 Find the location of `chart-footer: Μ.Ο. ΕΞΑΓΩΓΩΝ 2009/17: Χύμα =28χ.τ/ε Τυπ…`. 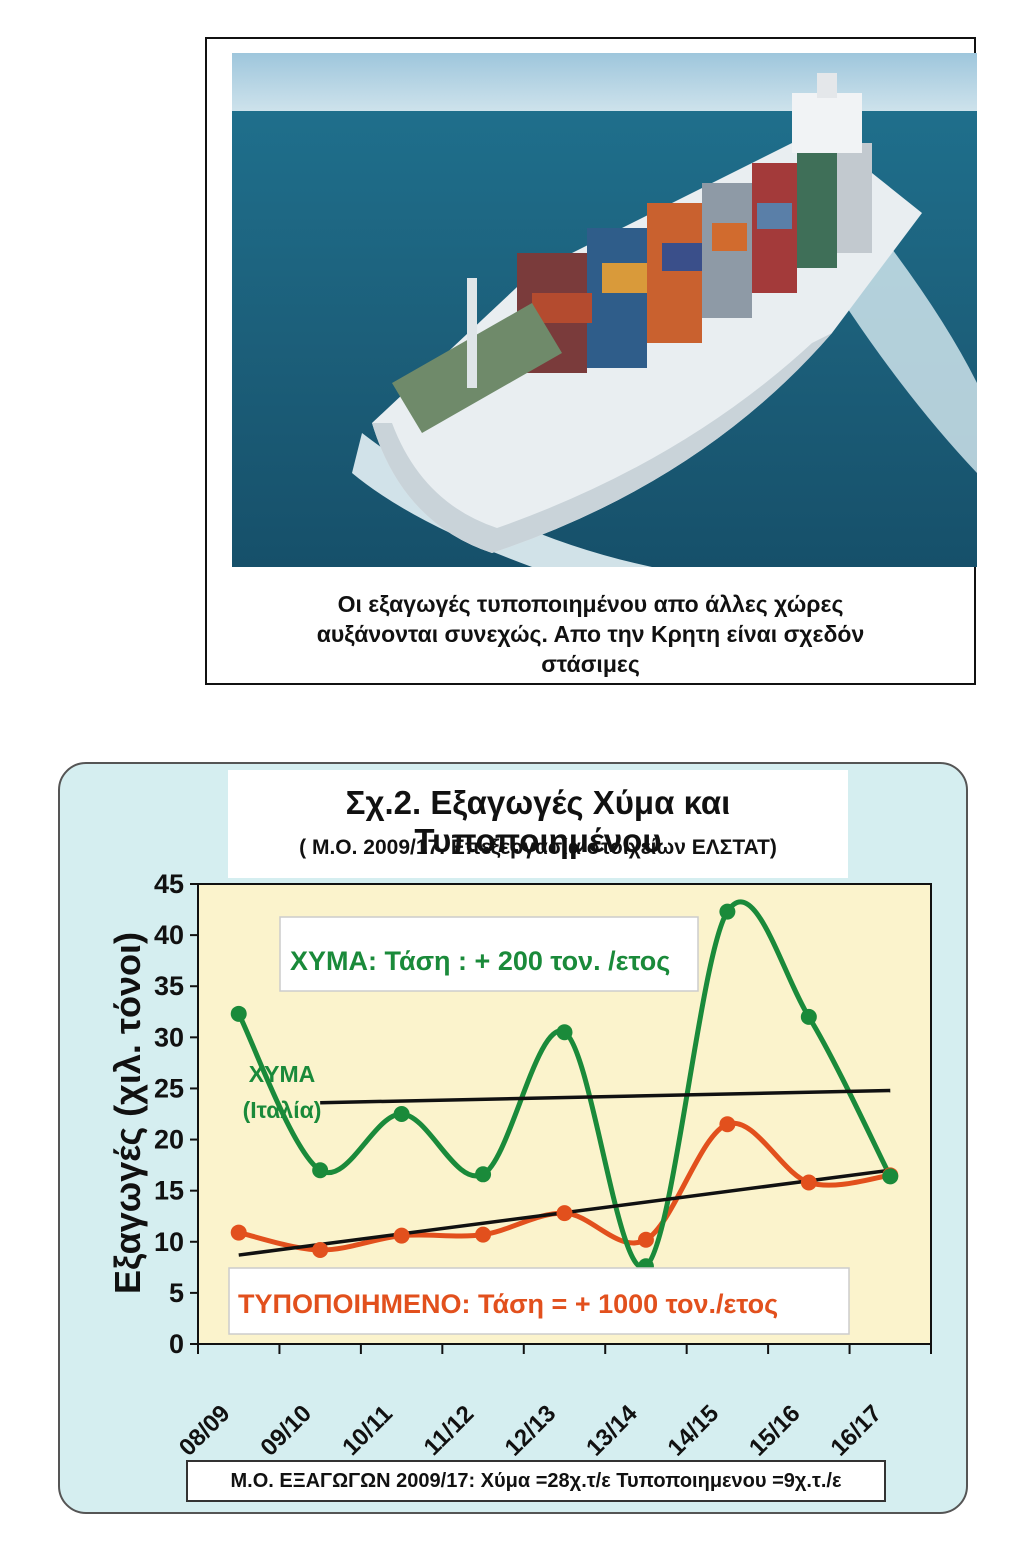

chart-footer: Μ.Ο. ΕΞΑΓΩΓΩΝ 2009/17: Χύμα =28χ.τ/ε Τυπ… is located at coordinates (536, 1481).